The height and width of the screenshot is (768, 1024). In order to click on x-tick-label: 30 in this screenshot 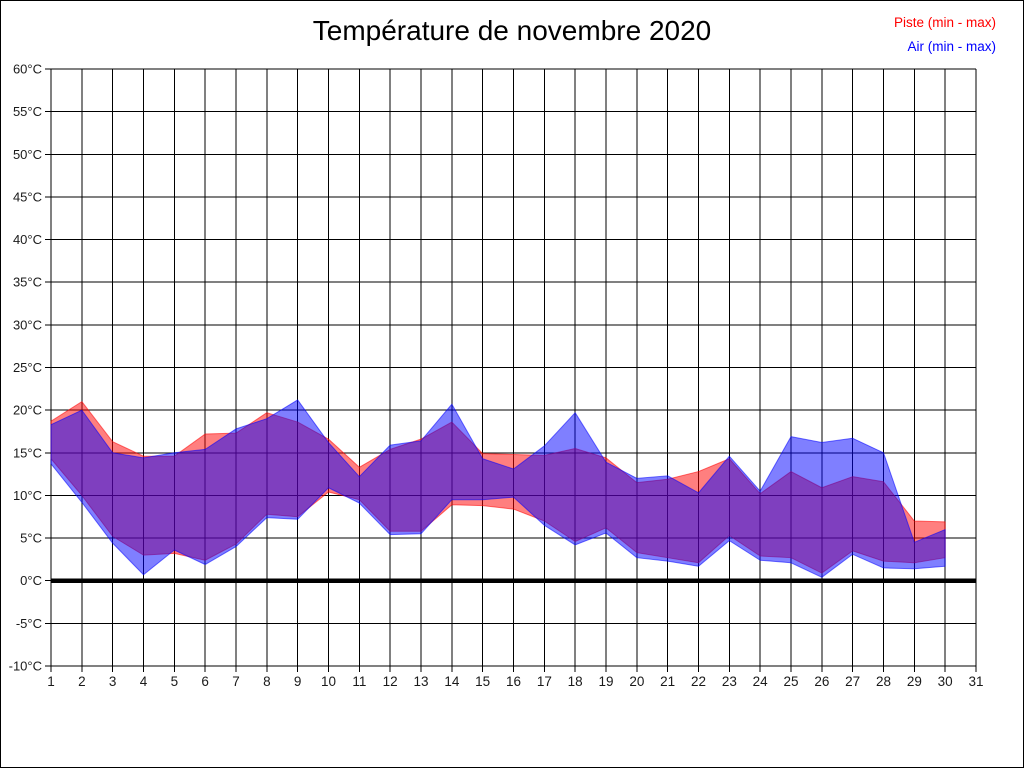, I will do `click(945, 681)`.